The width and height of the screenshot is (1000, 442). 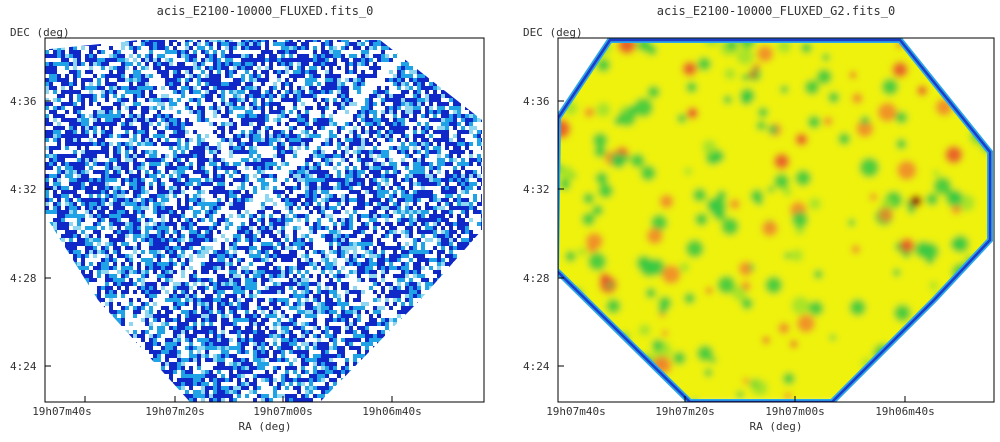 I want to click on chart-title: acis_E2100-10000_FLUXED_G2.fits_0, so click(x=776, y=11).